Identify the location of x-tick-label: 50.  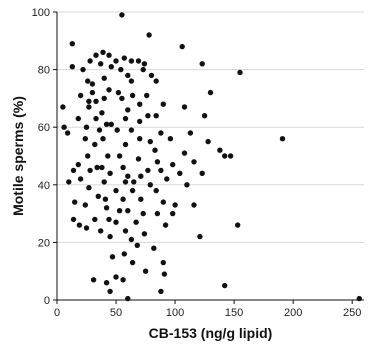
(116, 313).